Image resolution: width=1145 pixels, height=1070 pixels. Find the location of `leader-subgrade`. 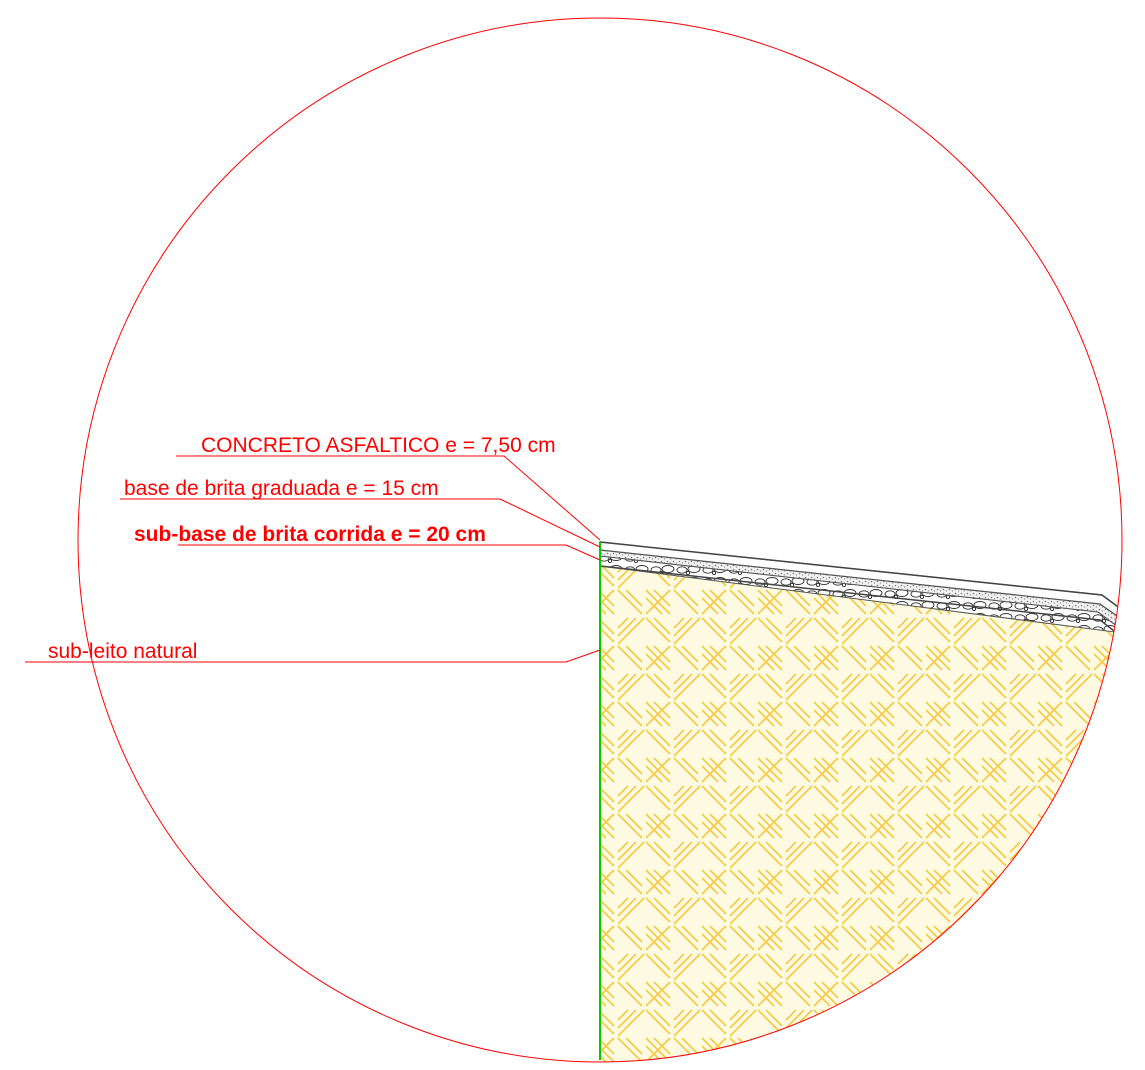

leader-subgrade is located at coordinates (313, 656).